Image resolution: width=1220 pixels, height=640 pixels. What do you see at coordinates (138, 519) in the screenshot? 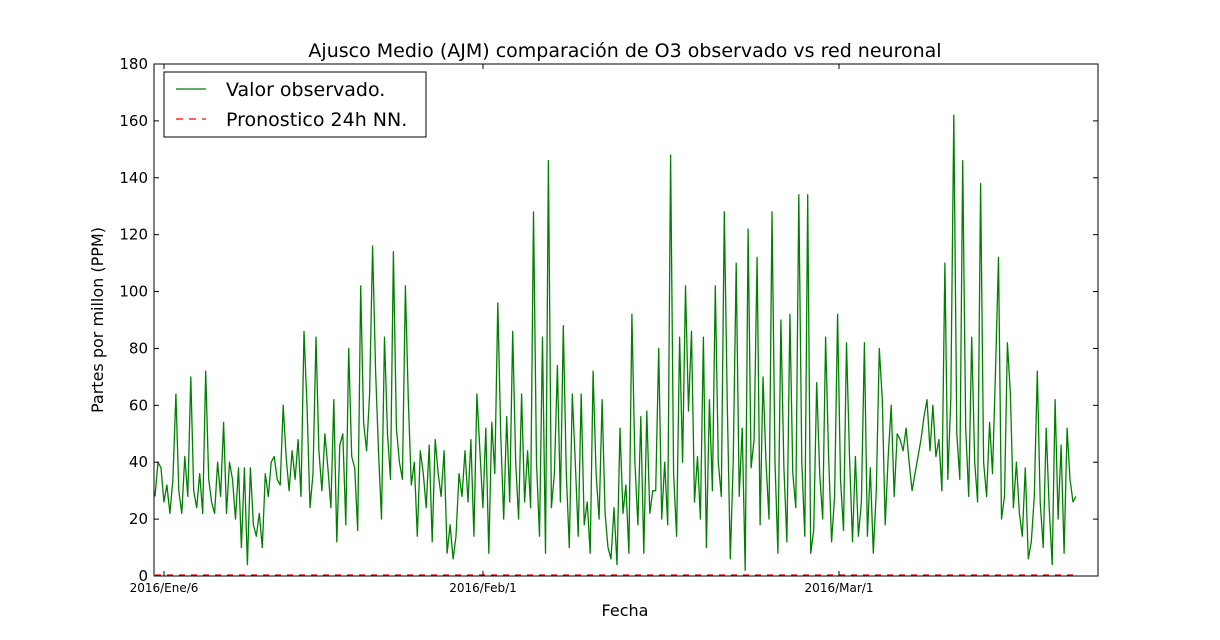
I see `y-tick-label: 20` at bounding box center [138, 519].